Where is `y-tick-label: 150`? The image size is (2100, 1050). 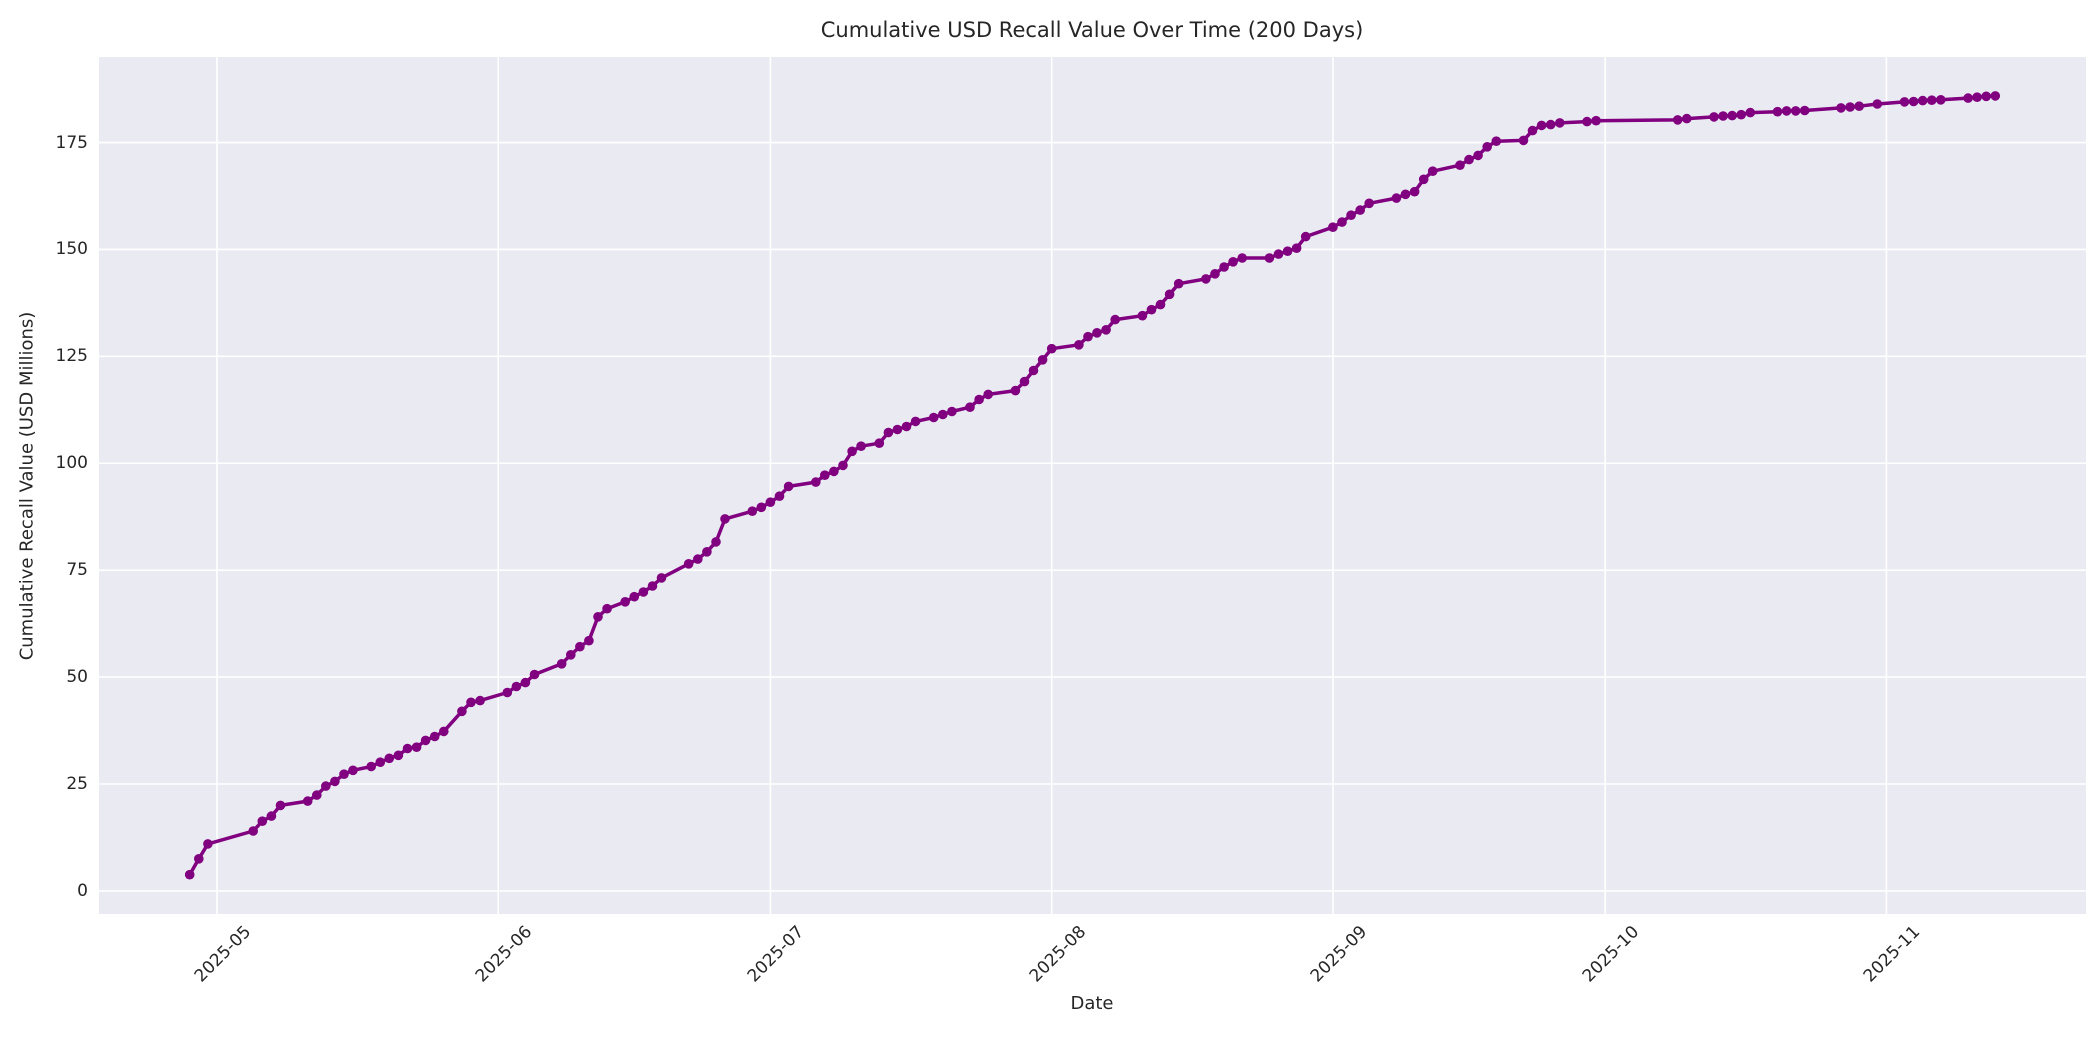
y-tick-label: 150 is located at coordinates (71, 249).